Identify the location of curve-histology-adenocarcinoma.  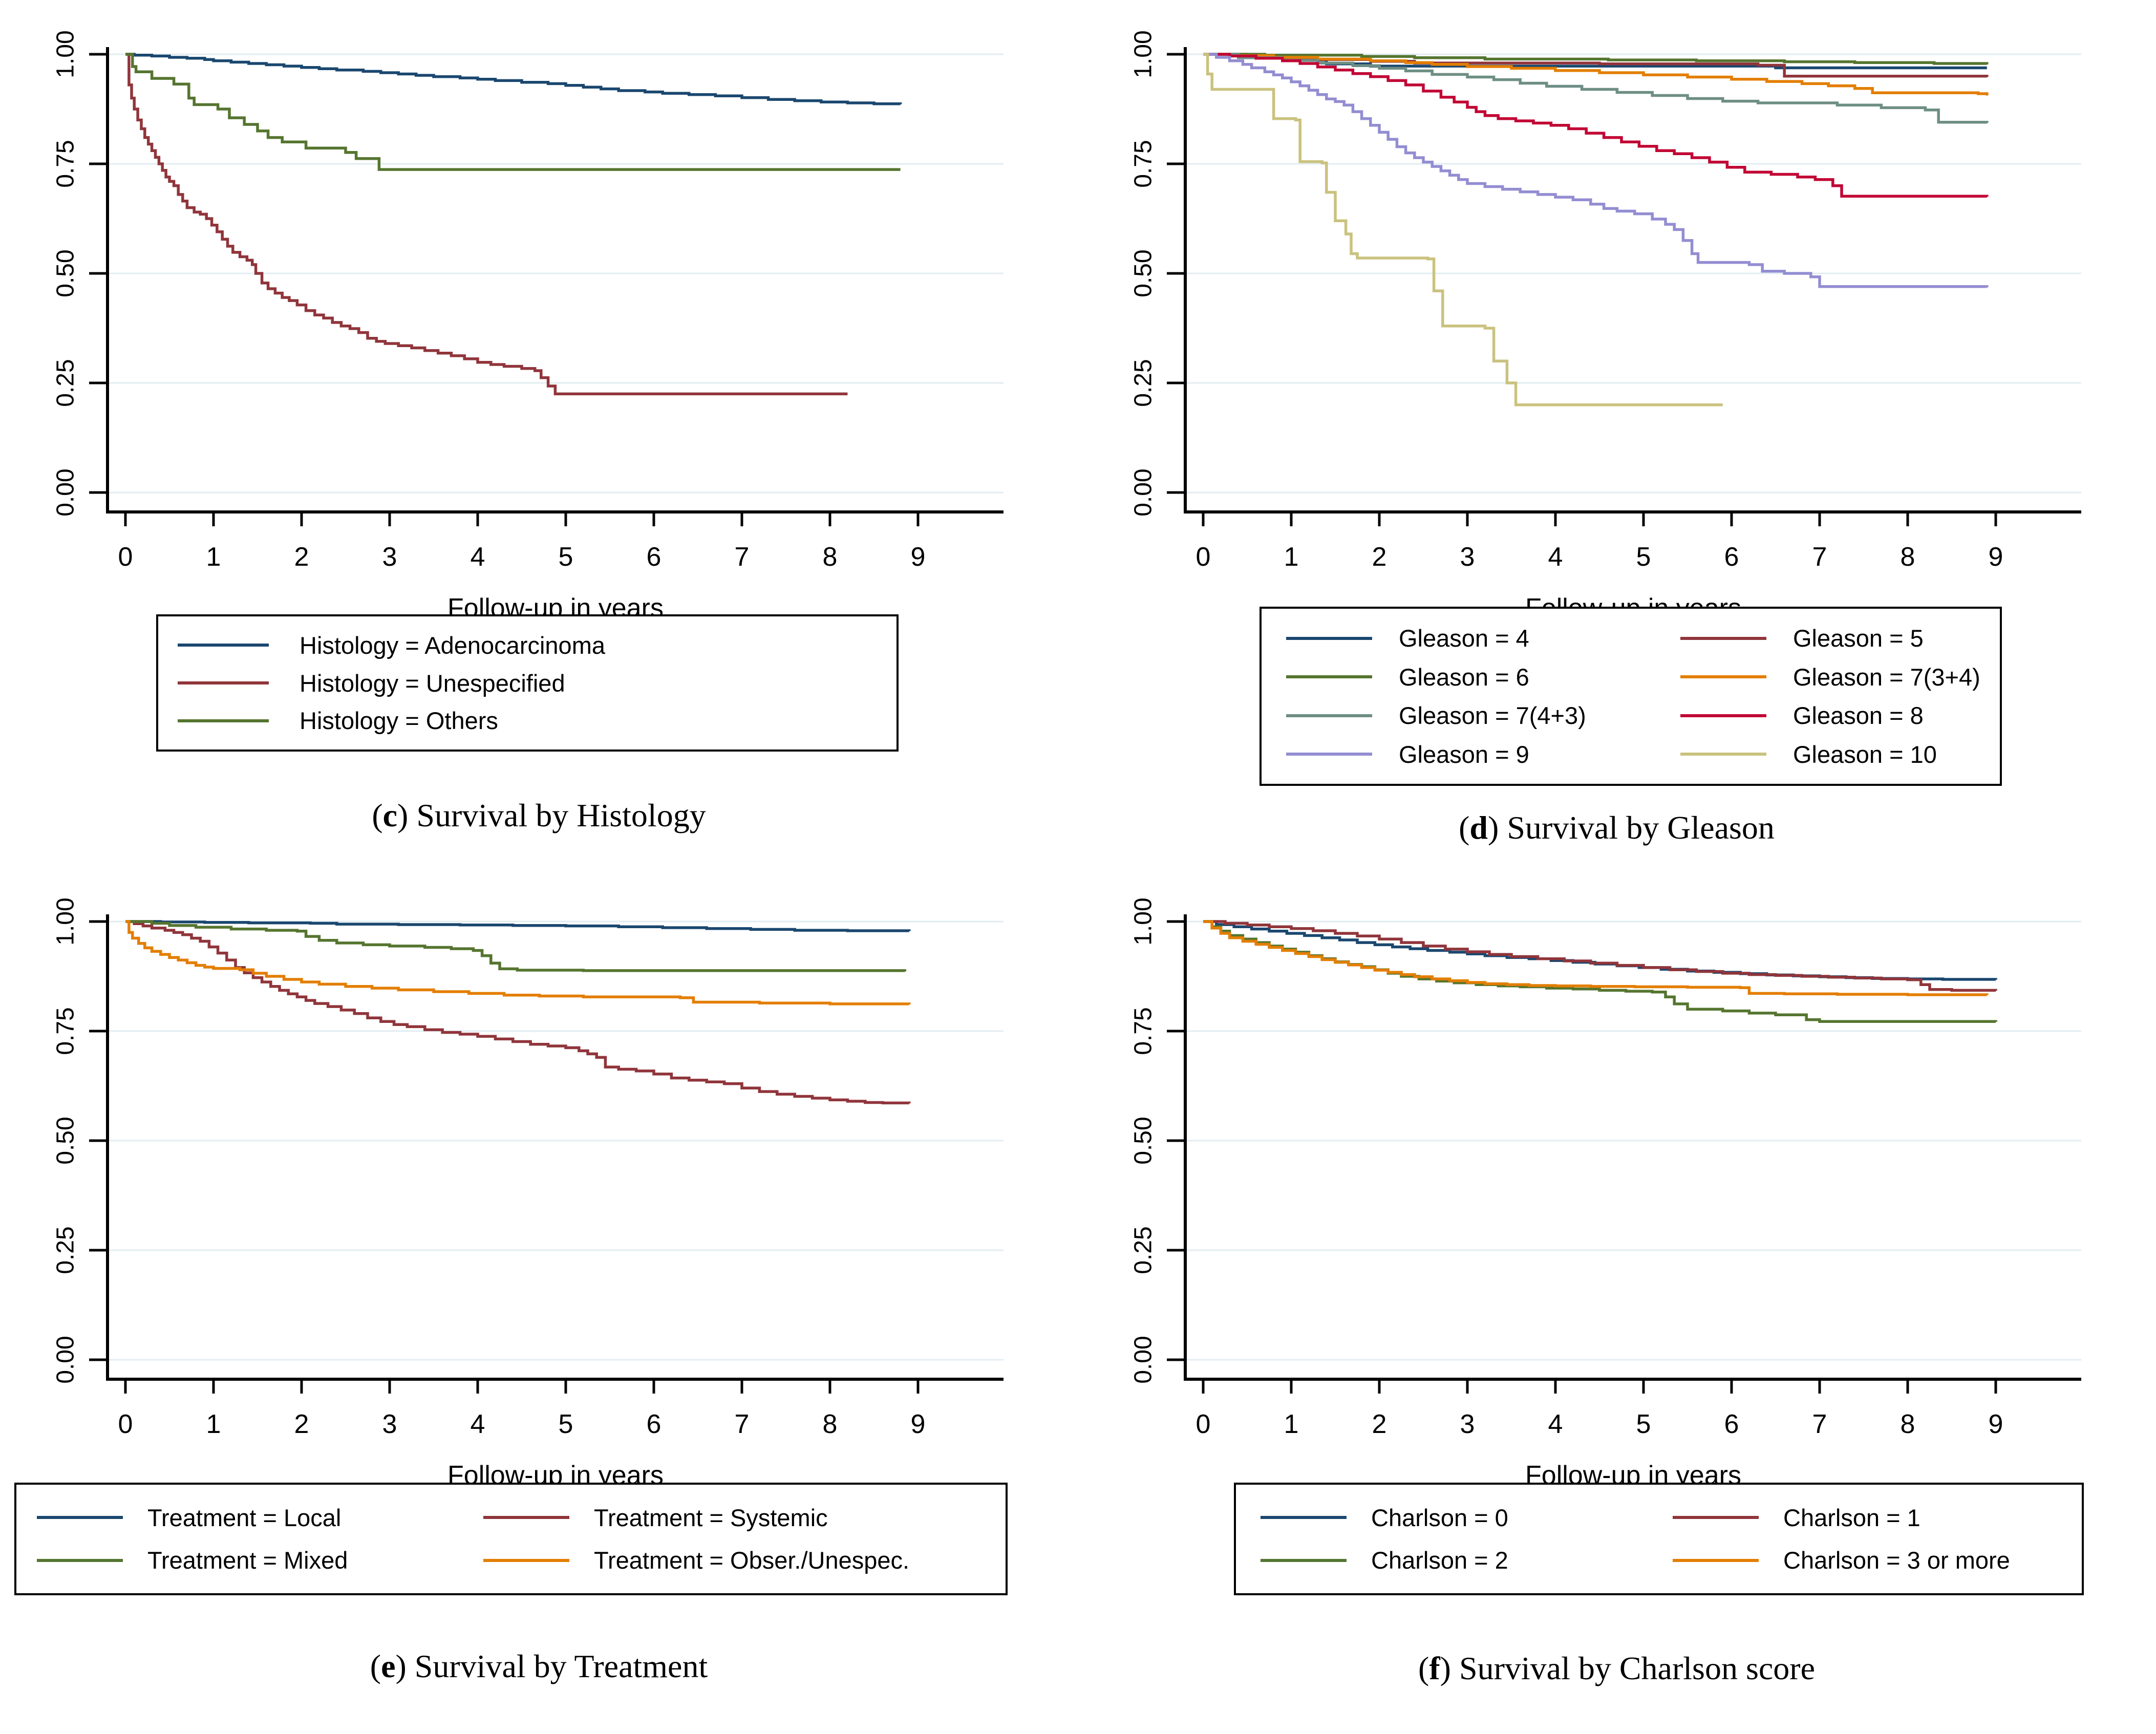
(513, 79).